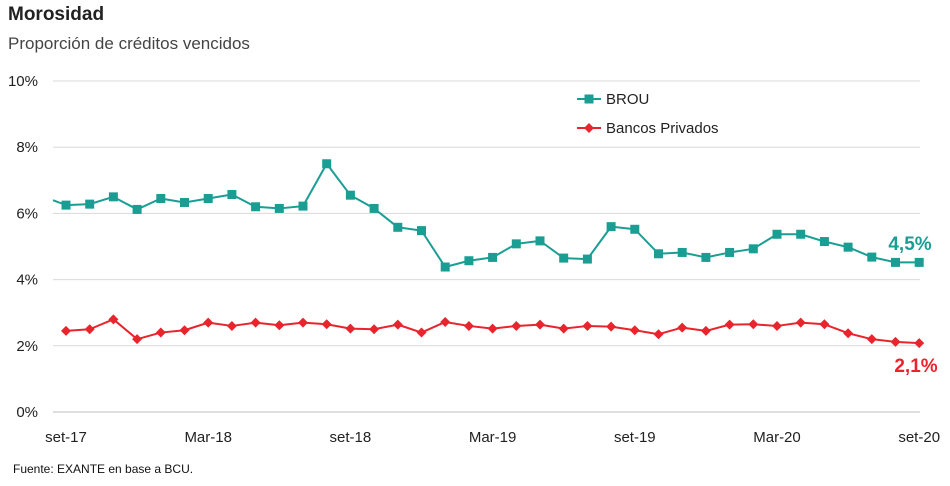 This screenshot has height=486, width=950. What do you see at coordinates (27, 213) in the screenshot?
I see `y-tick-label: 6%` at bounding box center [27, 213].